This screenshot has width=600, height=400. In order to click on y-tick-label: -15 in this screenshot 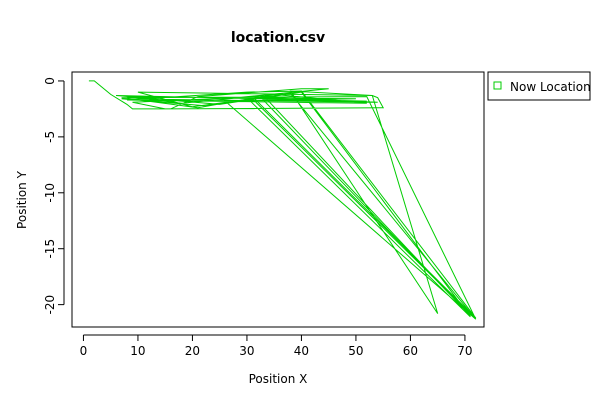, I will do `click(50, 249)`.